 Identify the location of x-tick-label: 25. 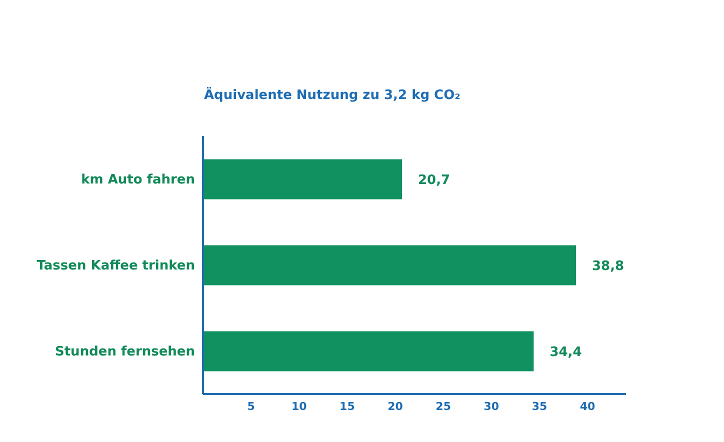
(443, 406).